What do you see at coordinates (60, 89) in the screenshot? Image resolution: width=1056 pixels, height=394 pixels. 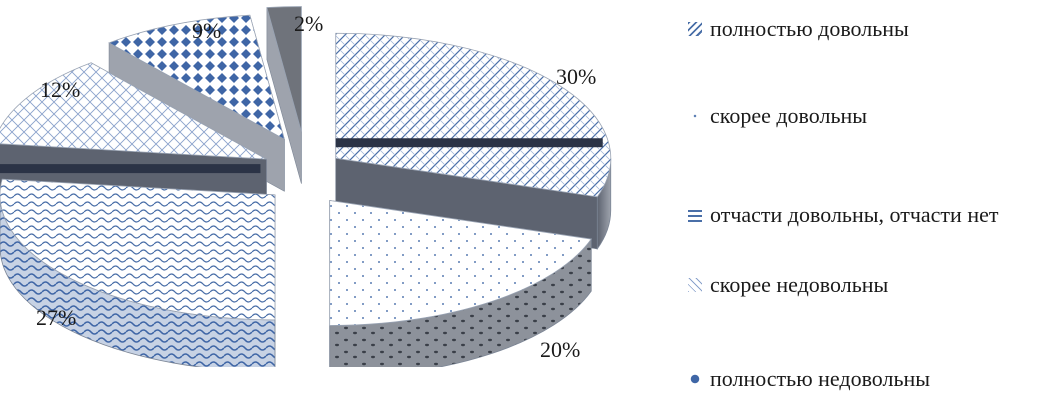 I see `data-label-4: 12%` at bounding box center [60, 89].